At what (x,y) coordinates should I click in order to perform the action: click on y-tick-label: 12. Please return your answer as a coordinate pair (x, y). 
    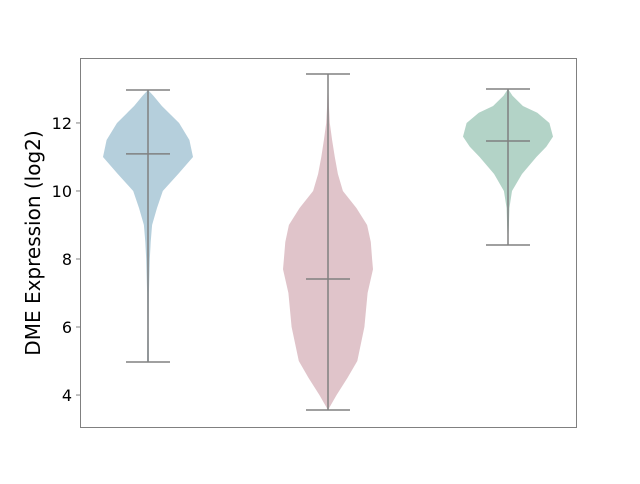
    Looking at the image, I should click on (62, 123).